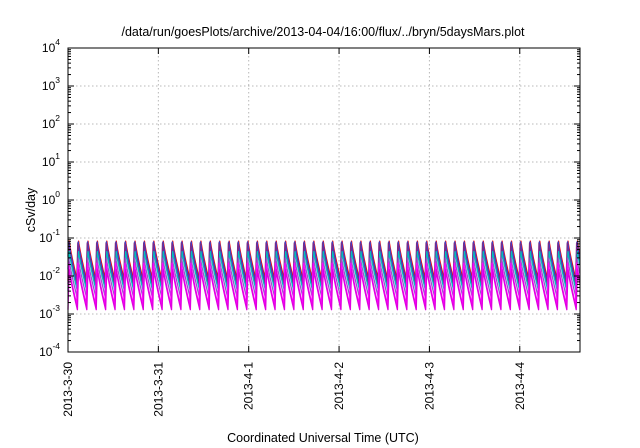 This screenshot has width=640, height=448. Describe the element at coordinates (57, 156) in the screenshot. I see `y-tick-exponent: 1` at that location.